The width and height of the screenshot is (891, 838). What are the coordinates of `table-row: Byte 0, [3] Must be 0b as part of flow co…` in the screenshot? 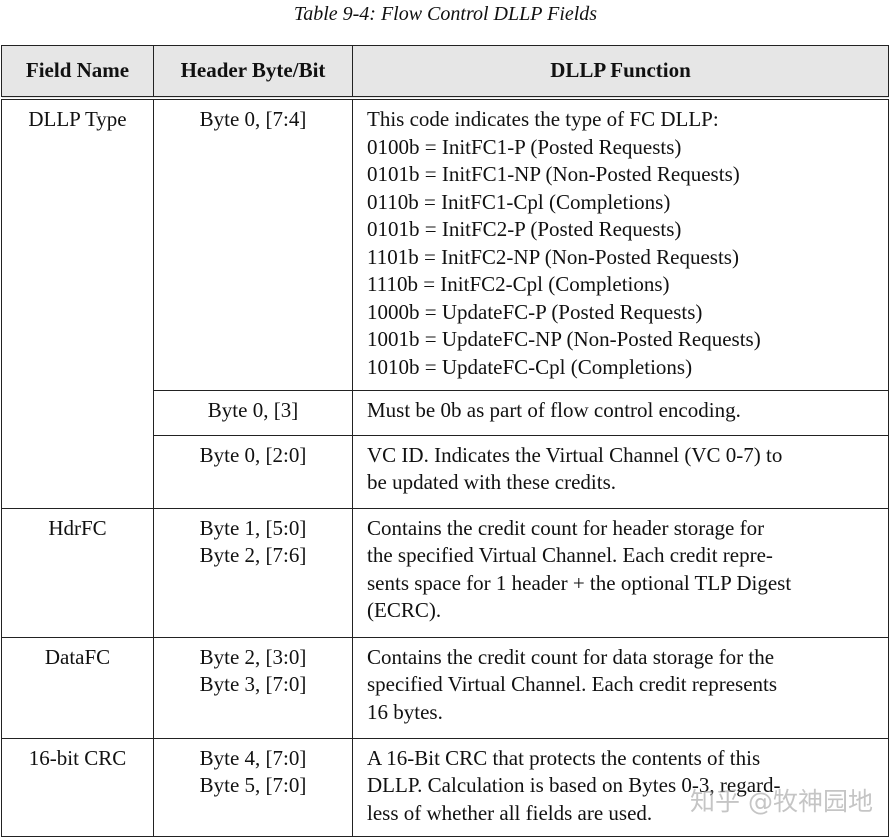 It's located at (445, 412).